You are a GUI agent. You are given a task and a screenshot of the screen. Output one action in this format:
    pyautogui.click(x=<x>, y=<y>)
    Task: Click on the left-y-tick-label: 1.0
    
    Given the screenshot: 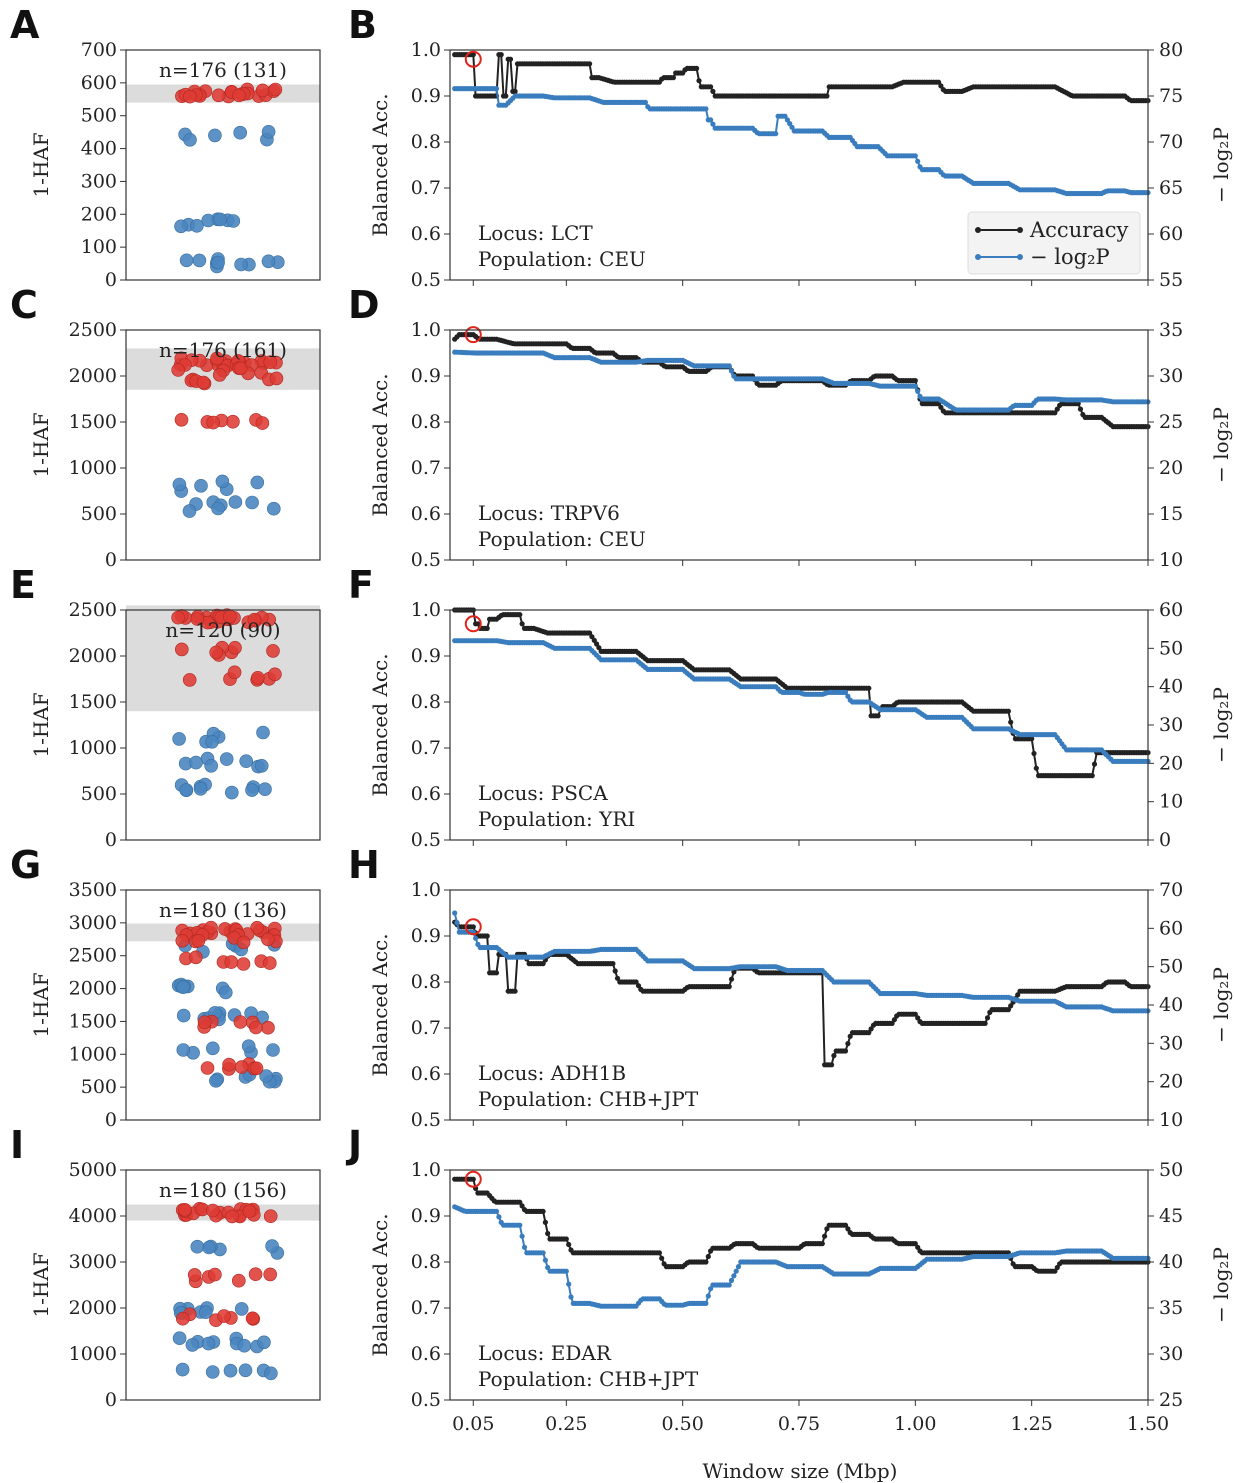 What is the action you would take?
    pyautogui.click(x=426, y=50)
    